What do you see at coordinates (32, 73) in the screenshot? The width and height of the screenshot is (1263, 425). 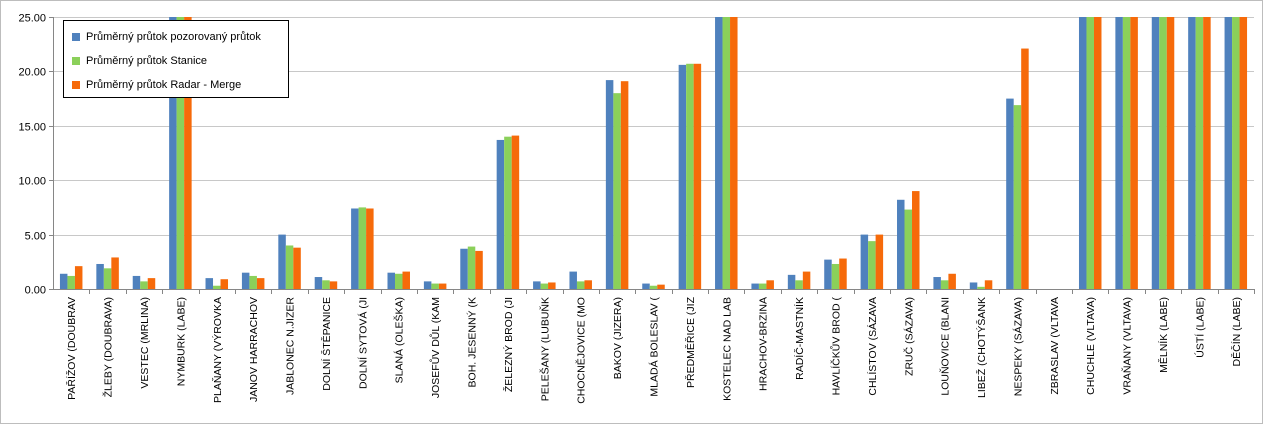 I see `y-tick-label: 20.00` at bounding box center [32, 73].